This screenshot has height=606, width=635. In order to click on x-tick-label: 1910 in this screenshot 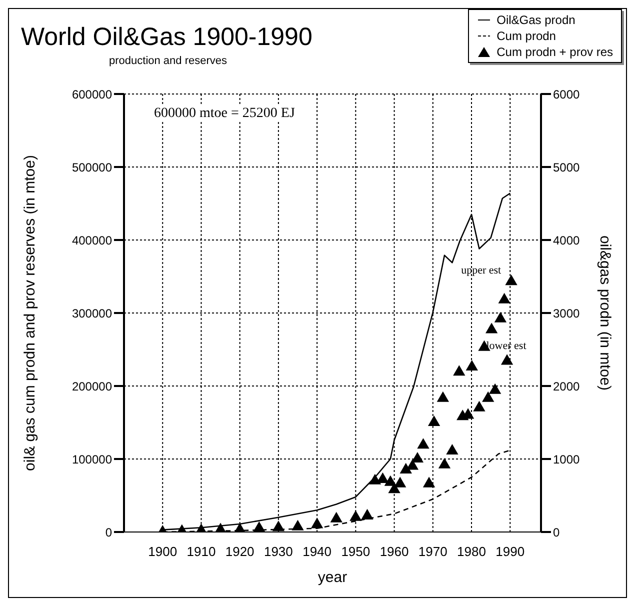, I will do `click(201, 551)`.